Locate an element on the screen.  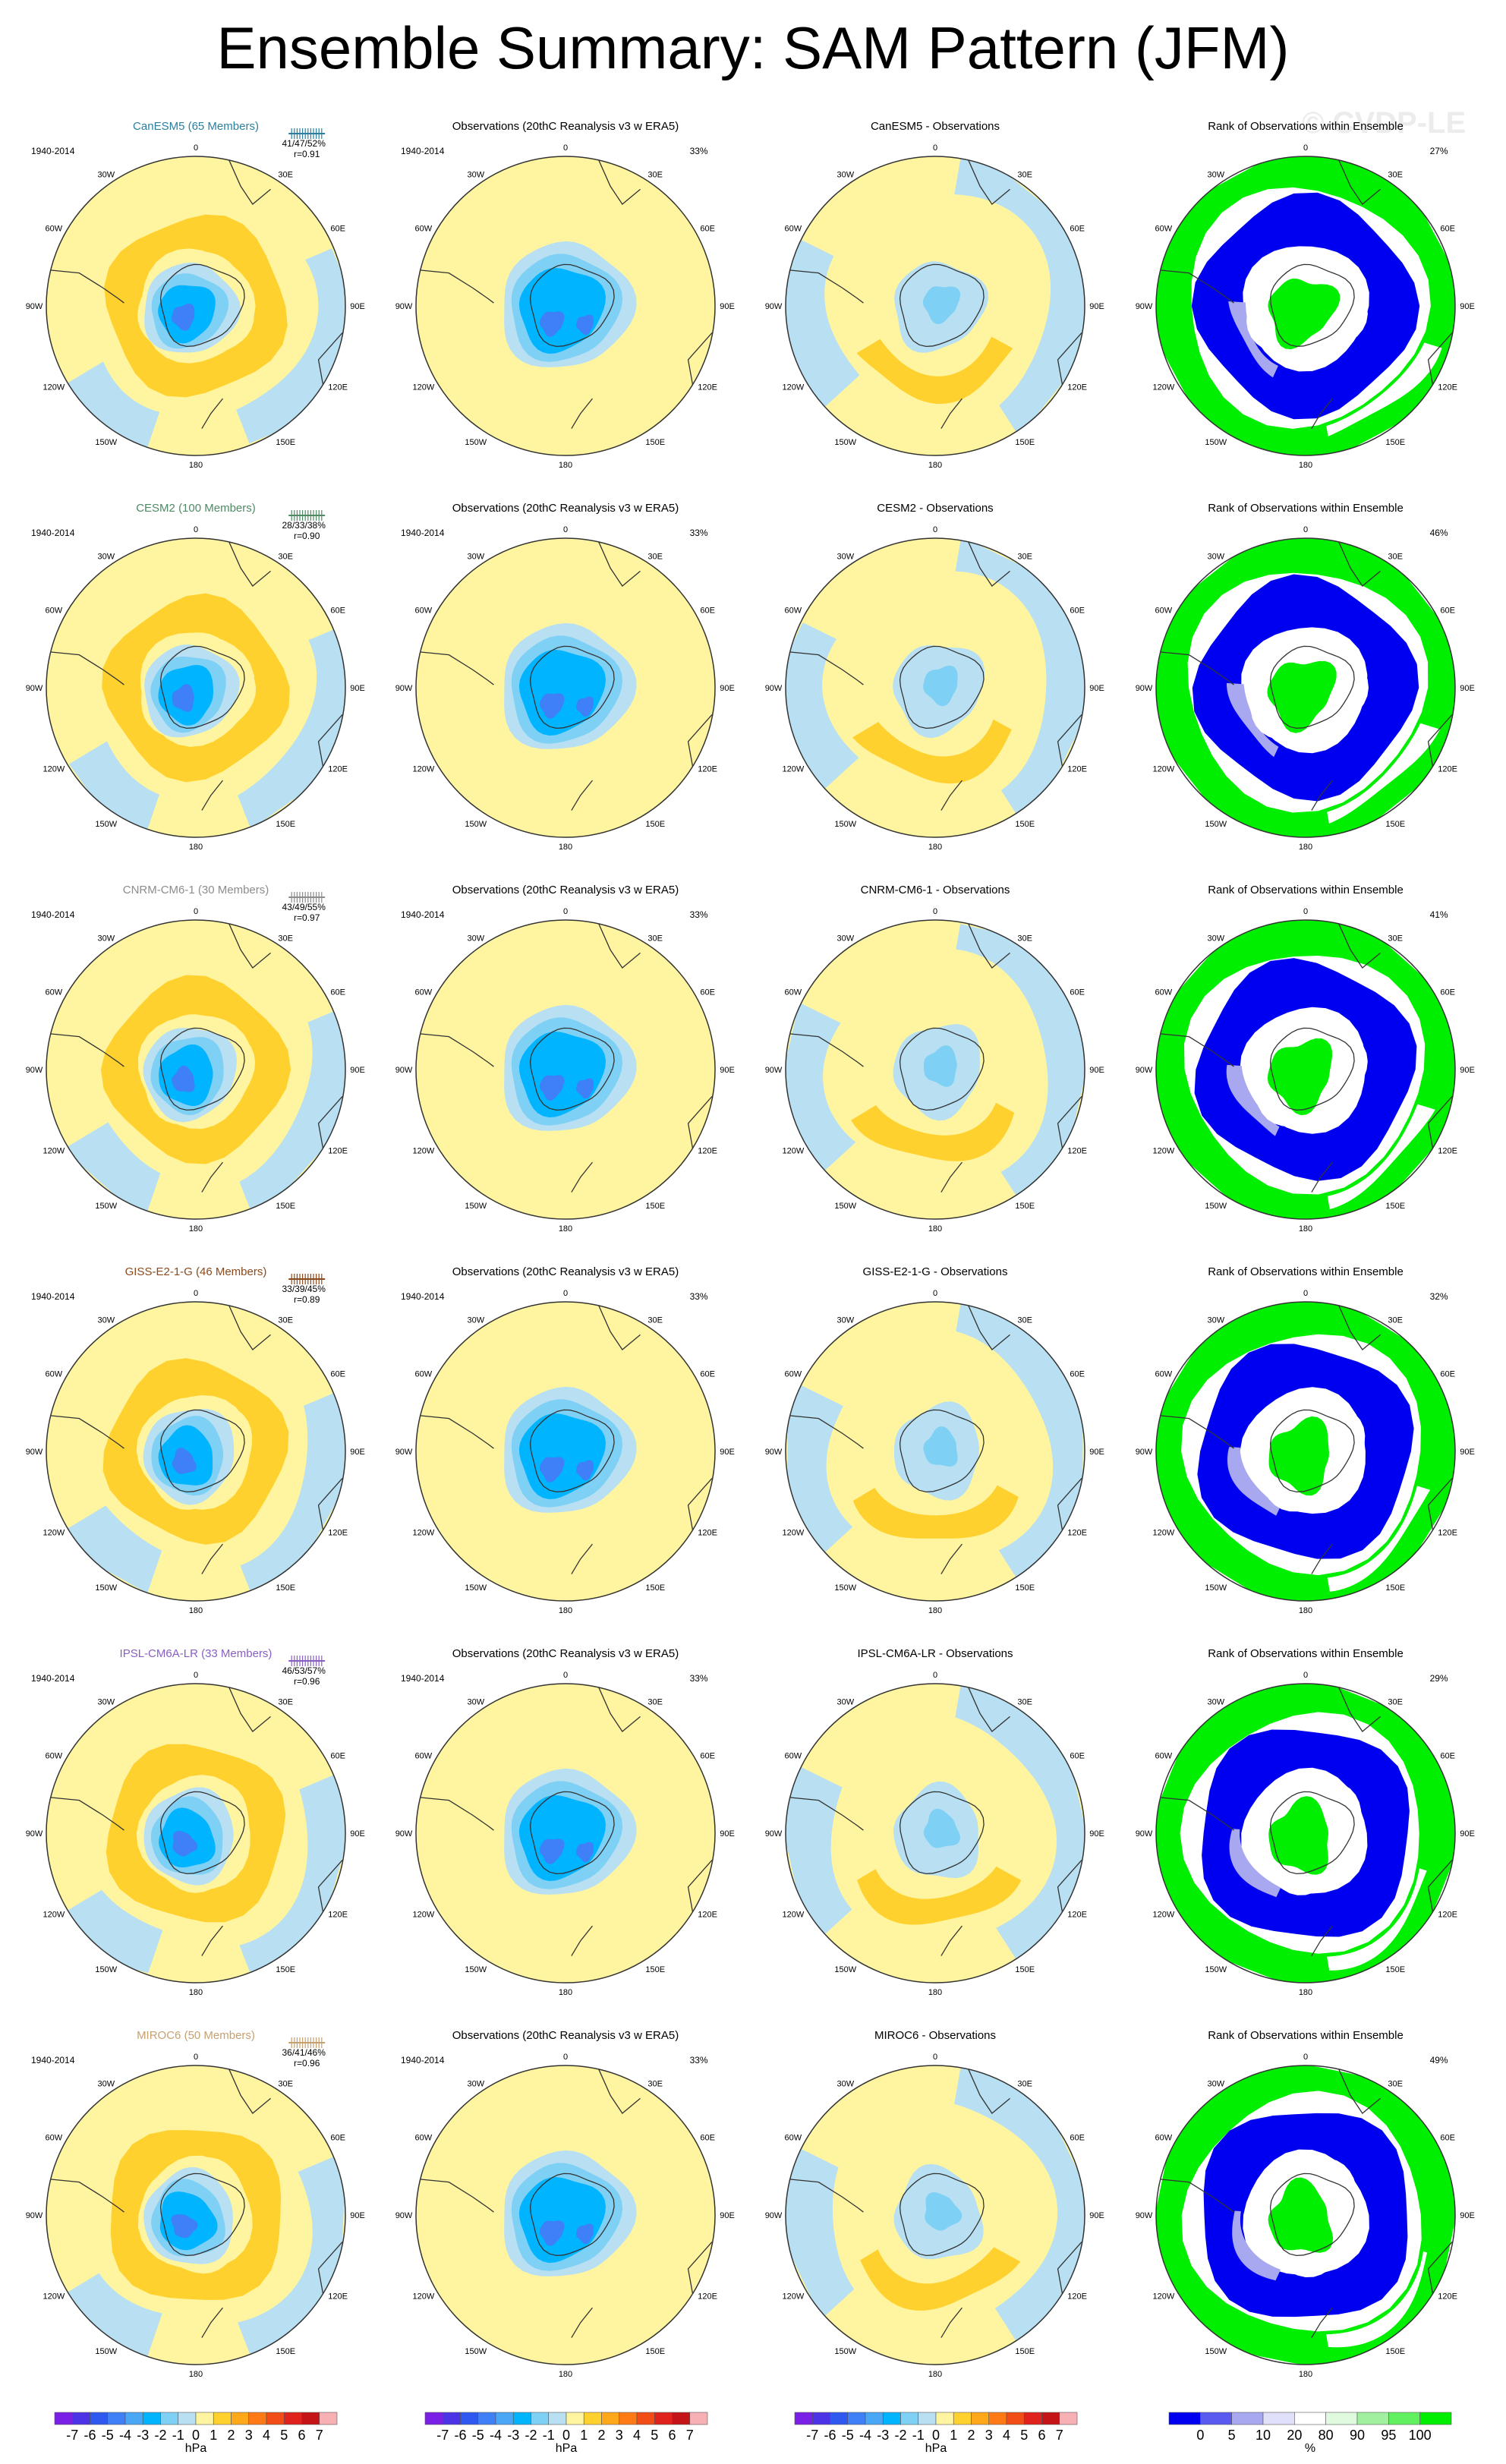
rank-percent: 41% is located at coordinates (1439, 915).